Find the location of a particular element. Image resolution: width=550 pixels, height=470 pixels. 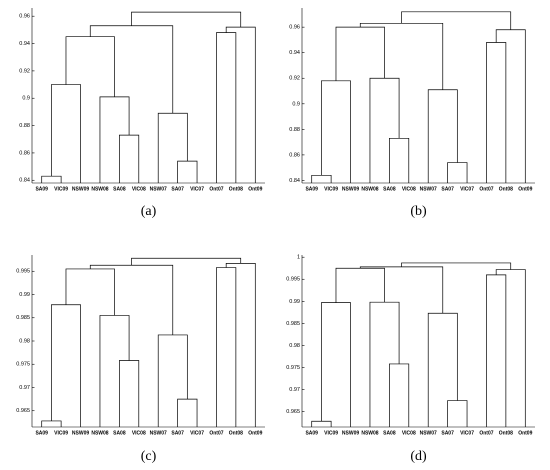

y-tick-label: 0.975 is located at coordinates (23, 365).